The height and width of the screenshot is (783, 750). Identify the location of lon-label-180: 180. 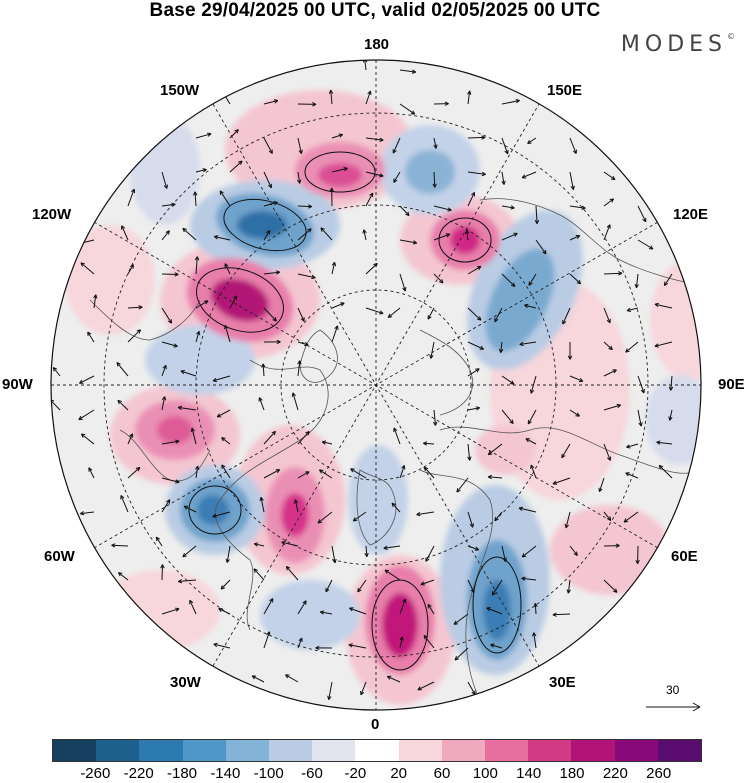
(377, 44).